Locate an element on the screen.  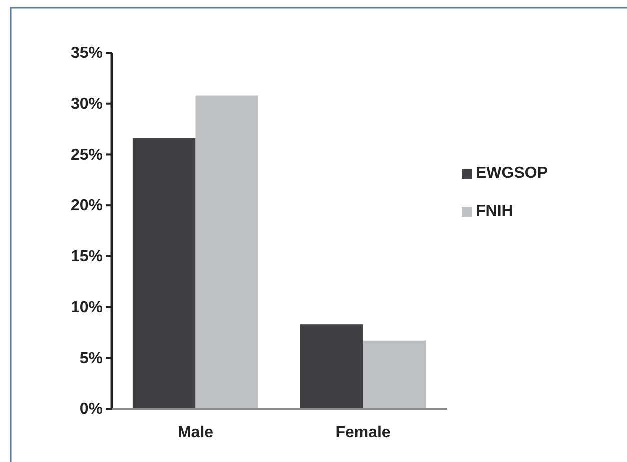
y-tick-label: 20% is located at coordinates (86, 206).